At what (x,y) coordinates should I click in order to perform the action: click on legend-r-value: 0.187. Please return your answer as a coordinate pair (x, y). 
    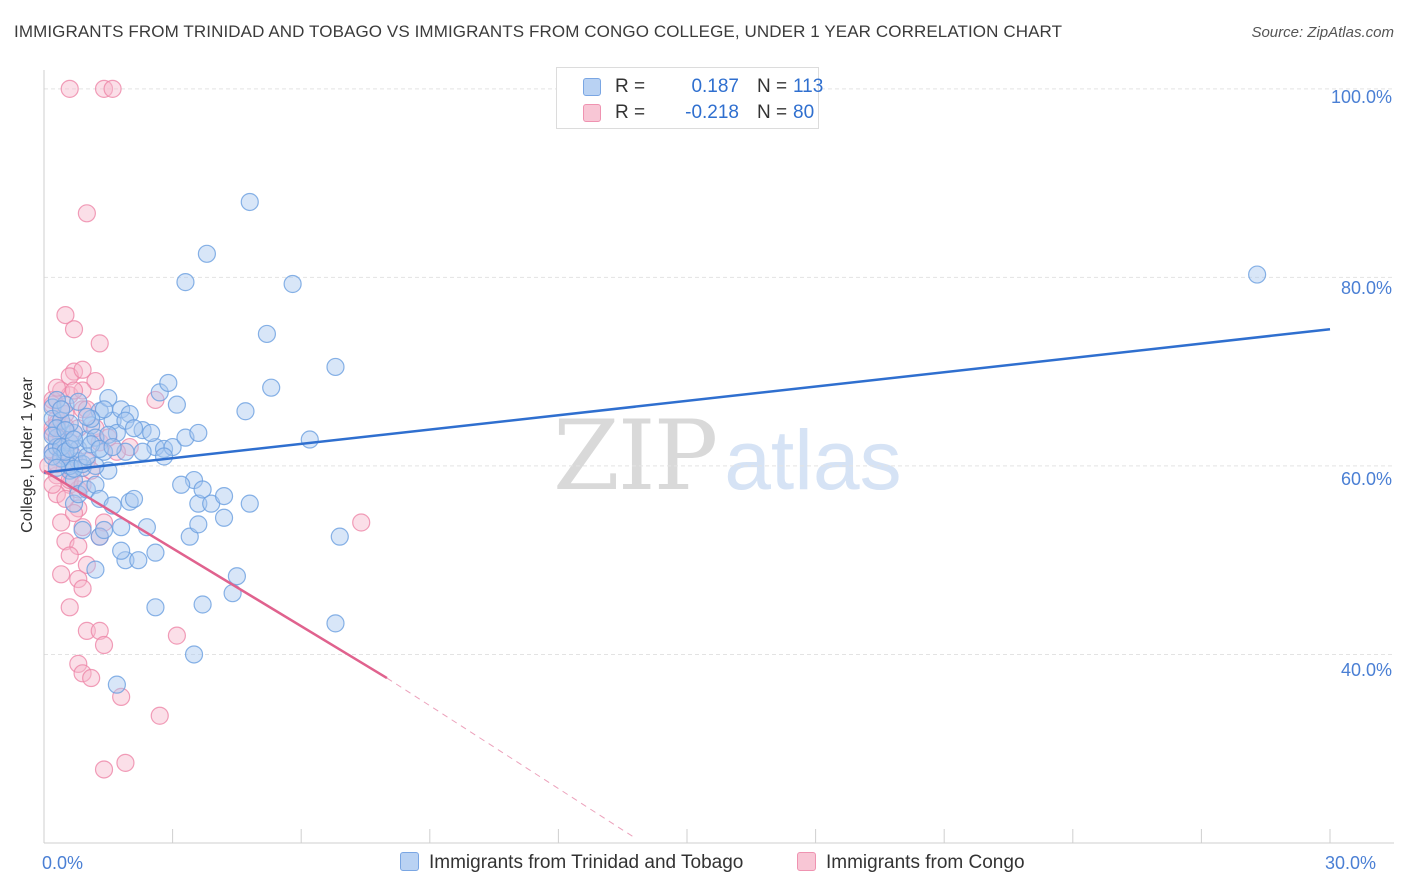
    Looking at the image, I should click on (715, 86).